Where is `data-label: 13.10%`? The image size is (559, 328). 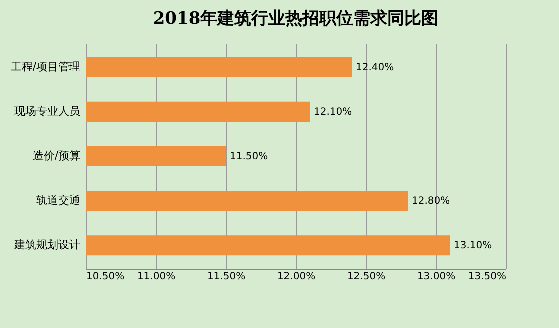
data-label: 13.10% is located at coordinates (473, 246).